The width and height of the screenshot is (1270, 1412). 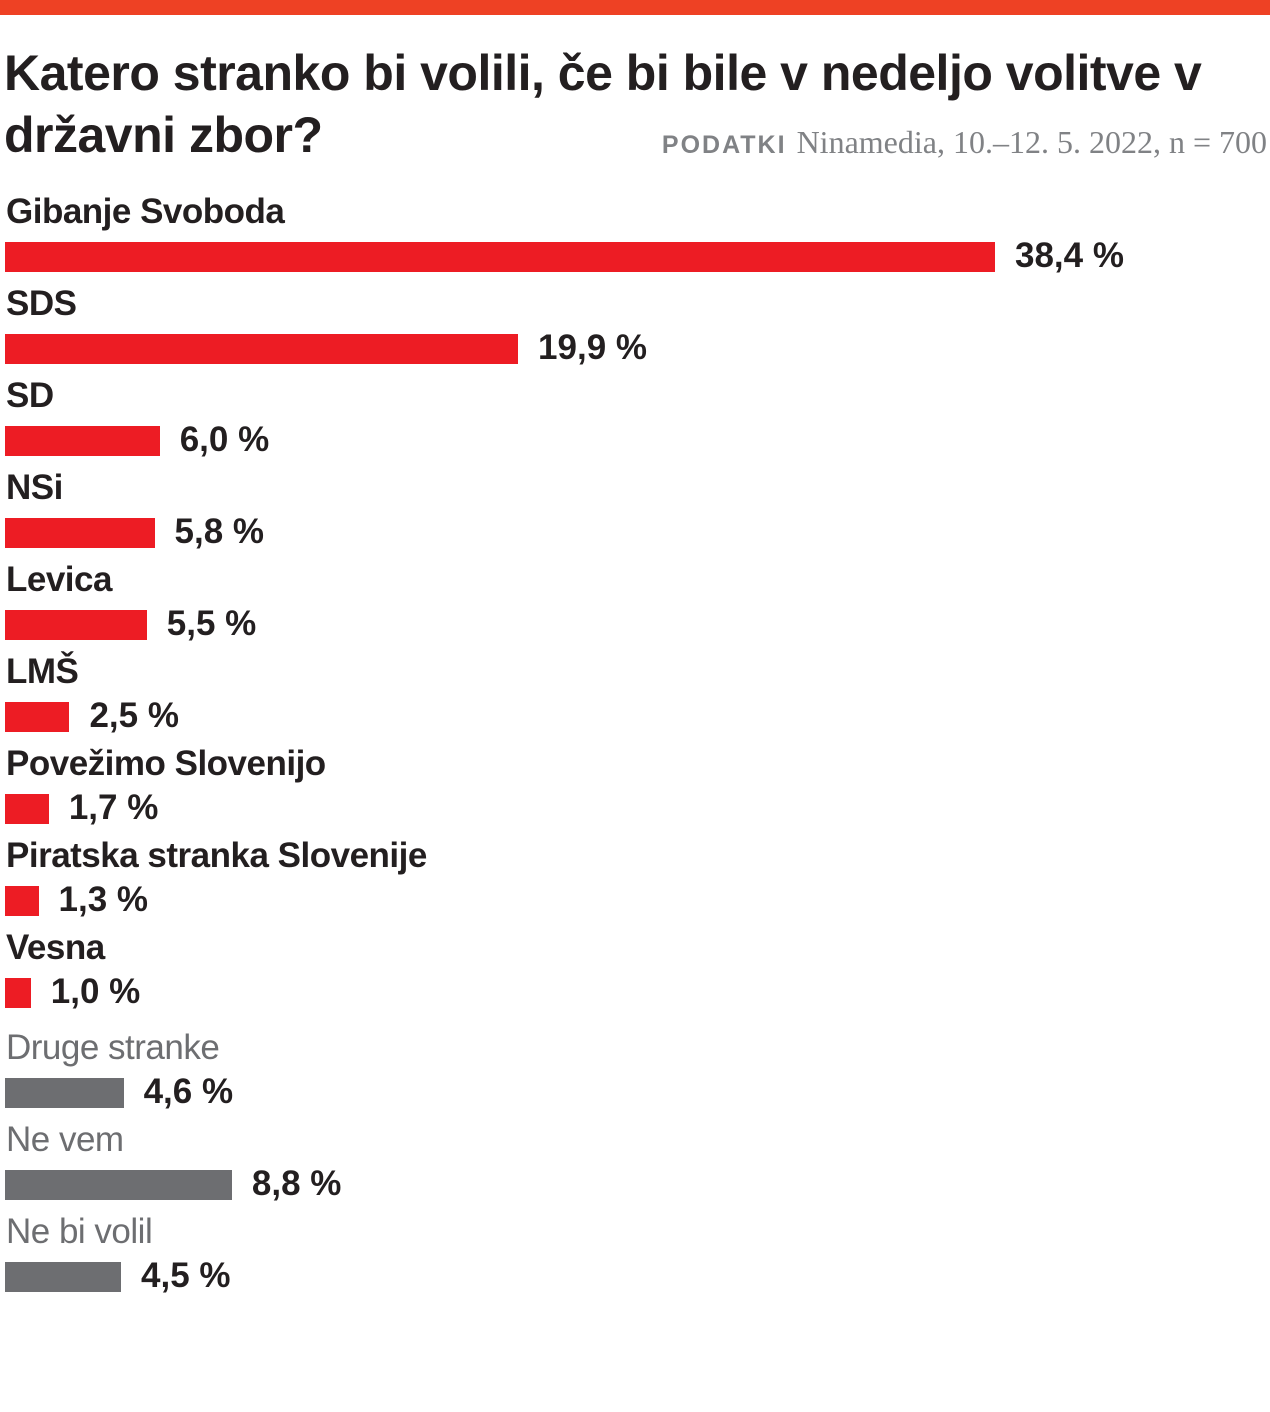 What do you see at coordinates (103, 899) in the screenshot?
I see `value-label: 1,3 %` at bounding box center [103, 899].